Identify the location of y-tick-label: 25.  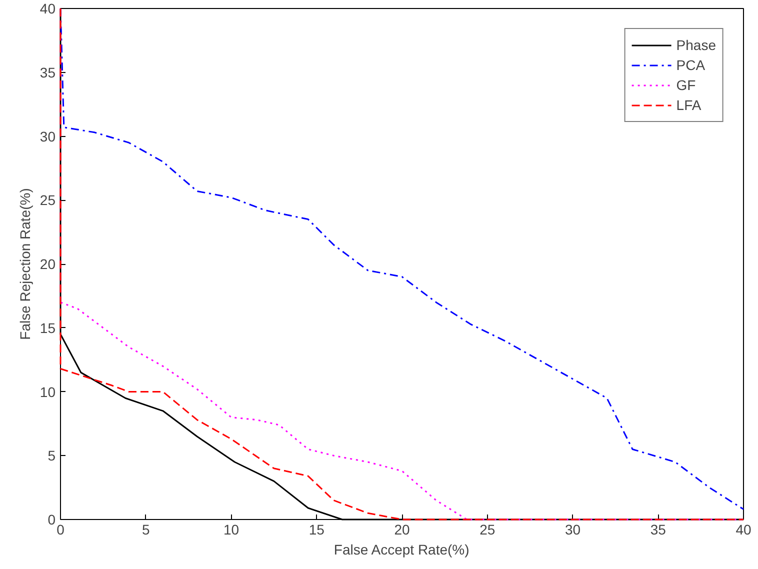
(48, 200).